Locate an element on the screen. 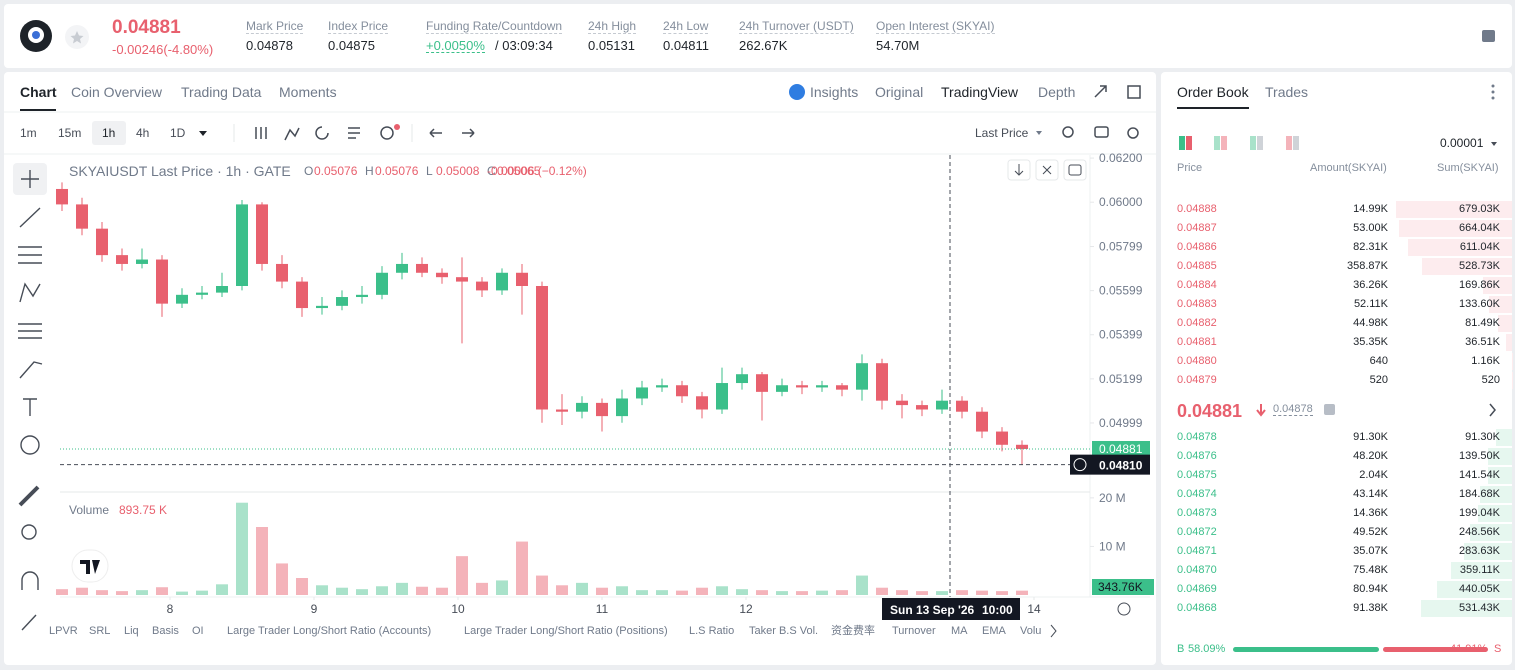  redo-icon is located at coordinates (468, 133).